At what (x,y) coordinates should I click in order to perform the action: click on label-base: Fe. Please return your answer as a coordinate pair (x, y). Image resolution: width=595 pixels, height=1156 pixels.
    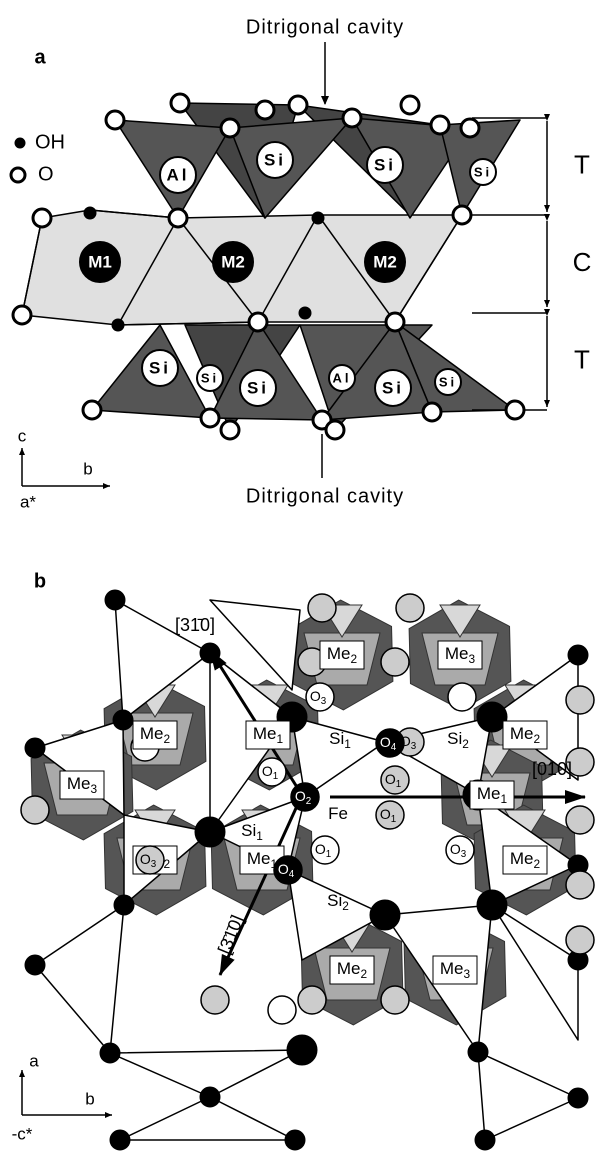
    Looking at the image, I should click on (338, 813).